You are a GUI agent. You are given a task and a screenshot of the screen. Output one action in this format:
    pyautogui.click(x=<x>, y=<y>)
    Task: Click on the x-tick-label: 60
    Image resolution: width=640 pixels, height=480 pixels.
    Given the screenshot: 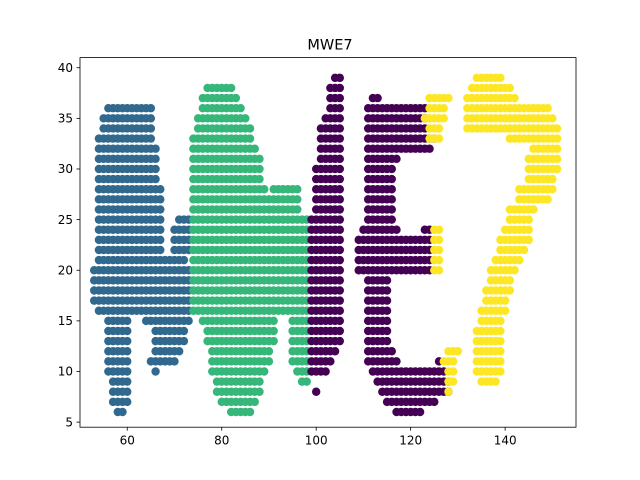 What is the action you would take?
    pyautogui.click(x=127, y=441)
    